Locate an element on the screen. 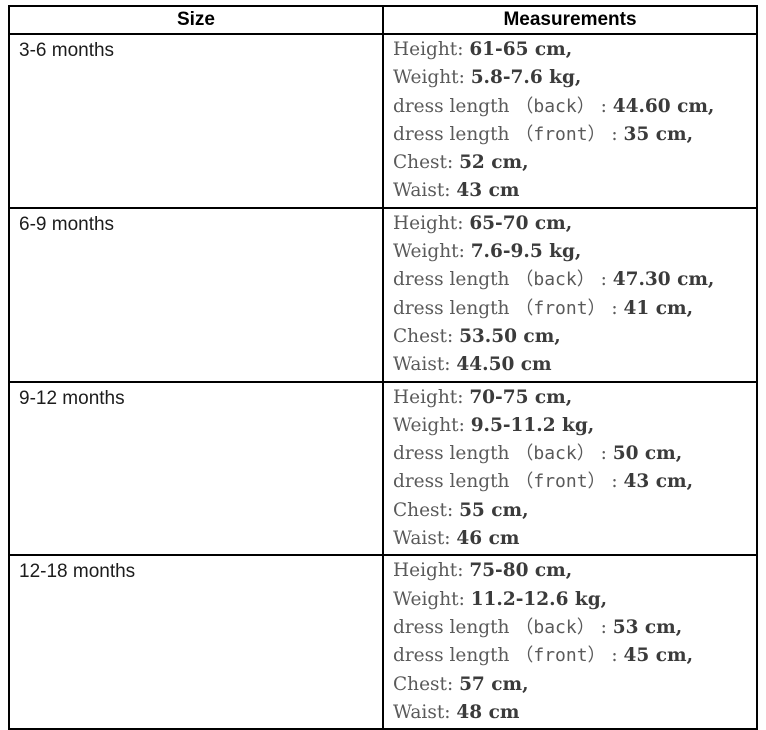 This screenshot has height=730, width=766. measurement-value: 44.50 cm is located at coordinates (504, 365).